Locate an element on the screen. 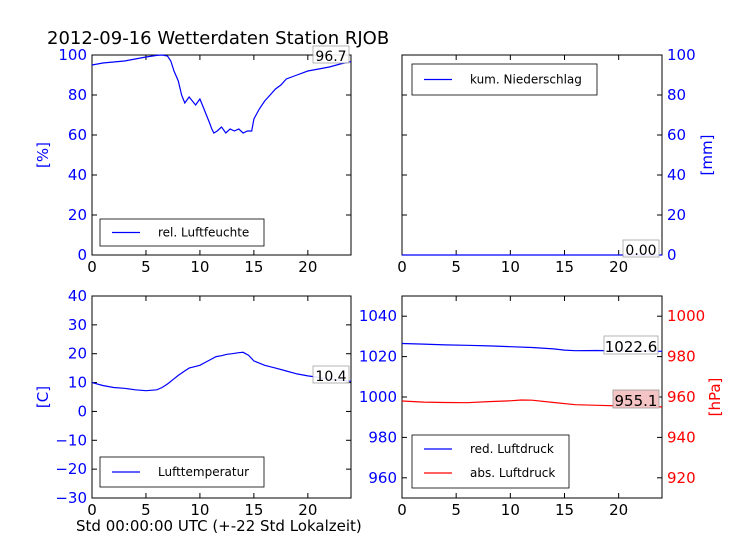 Image resolution: width=736 pixels, height=552 pixels. legend-label: rel. Luftfeuchte is located at coordinates (203, 233).